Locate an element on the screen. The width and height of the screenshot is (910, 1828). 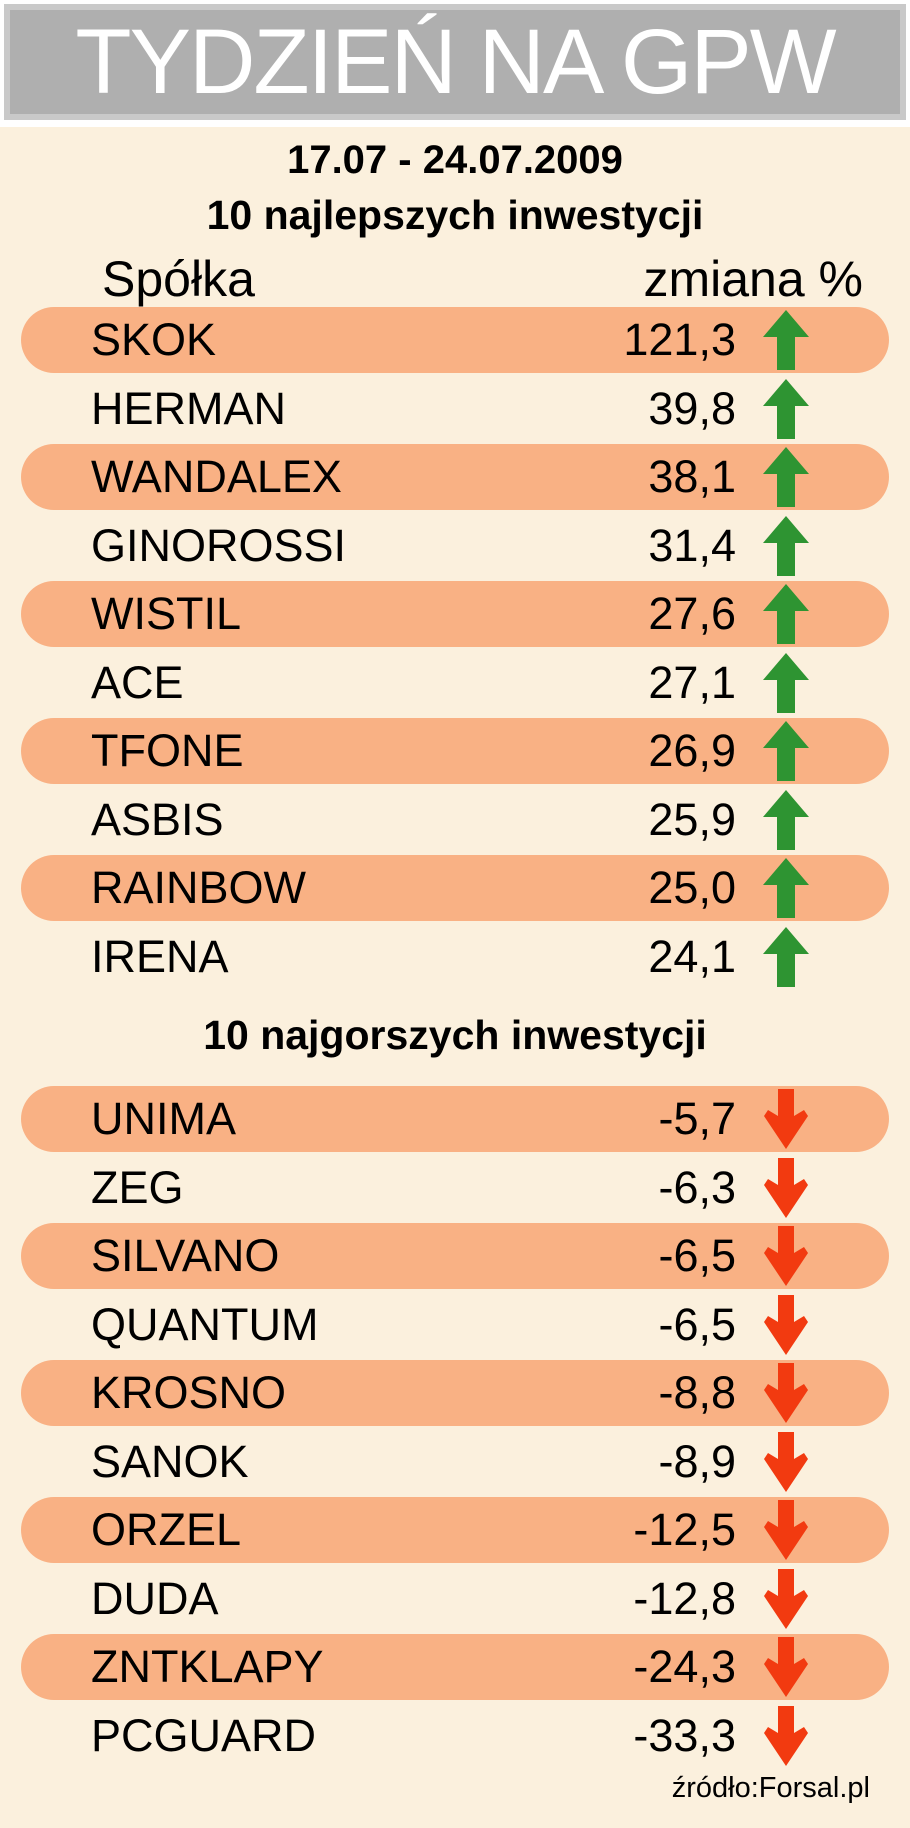
column-headers: Spółka zmiana % is located at coordinates (455, 278).